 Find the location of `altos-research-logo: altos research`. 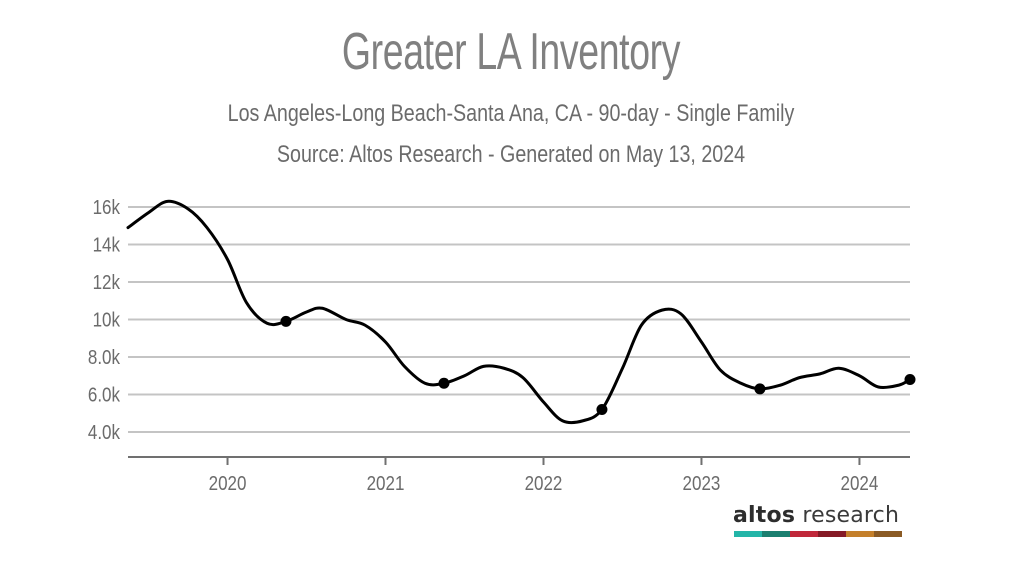

altos-research-logo: altos research is located at coordinates (819, 523).